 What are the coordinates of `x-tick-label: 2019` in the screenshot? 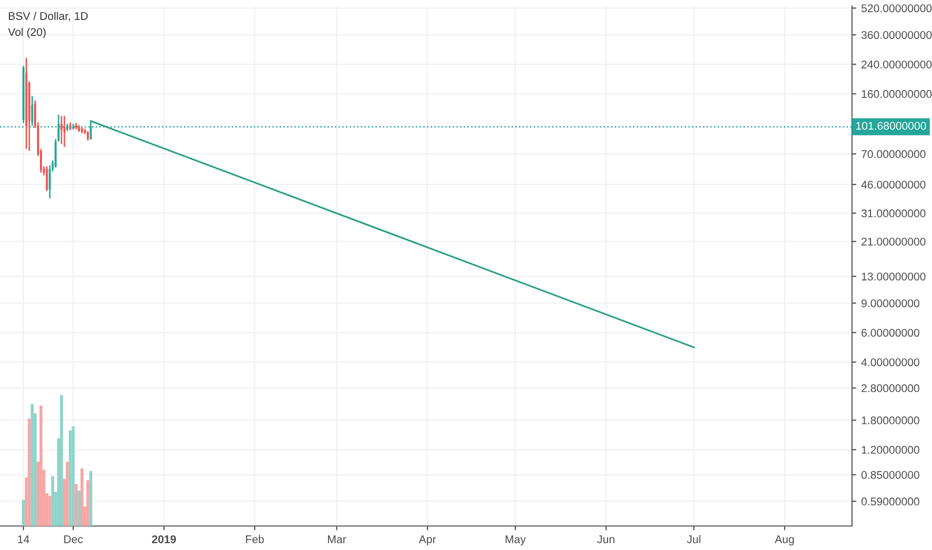 It's located at (164, 539).